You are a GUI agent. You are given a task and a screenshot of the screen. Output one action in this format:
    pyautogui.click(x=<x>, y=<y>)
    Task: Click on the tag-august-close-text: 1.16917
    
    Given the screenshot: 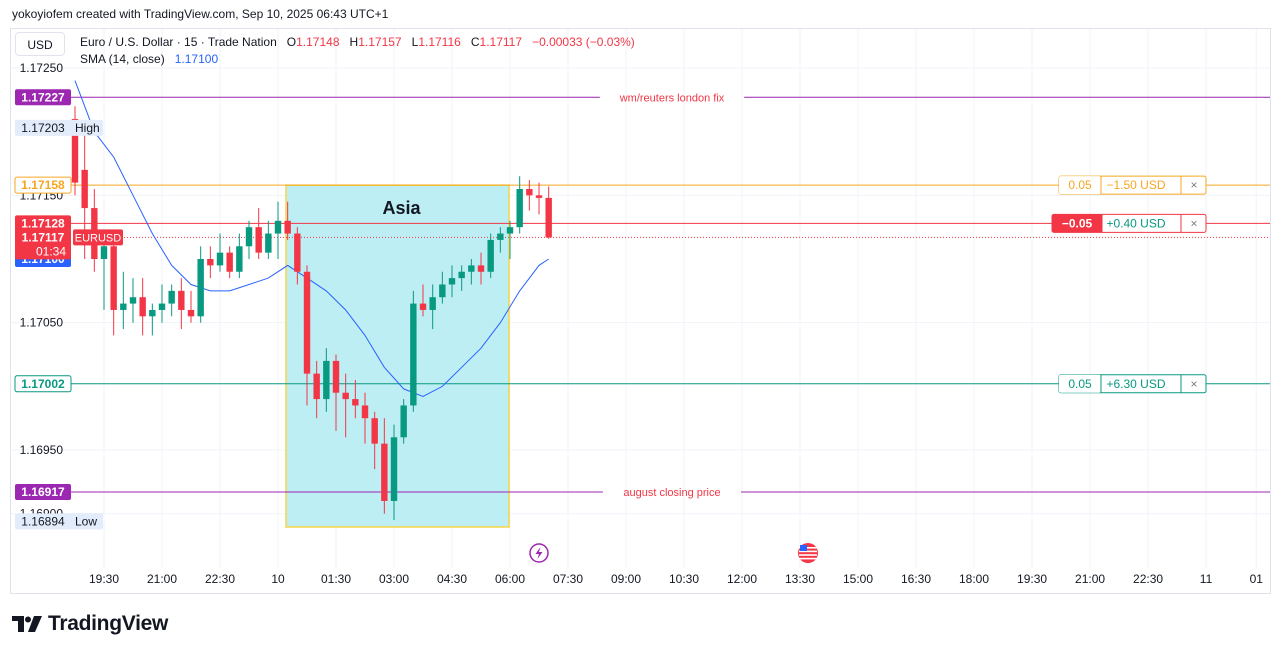 What is the action you would take?
    pyautogui.click(x=43, y=492)
    